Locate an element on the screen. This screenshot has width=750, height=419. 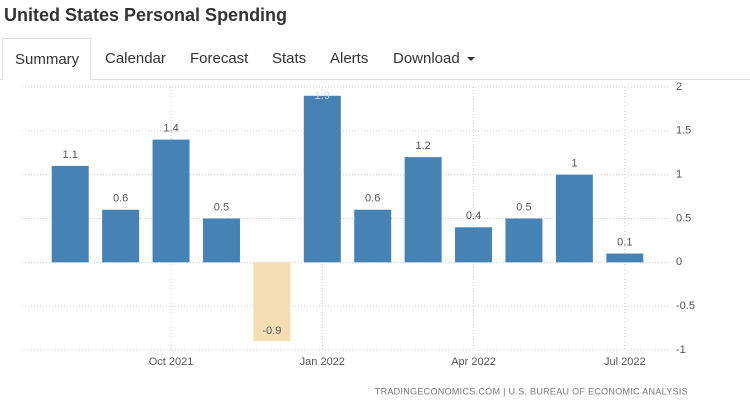
x-tick-label: Jul 2022 is located at coordinates (625, 362).